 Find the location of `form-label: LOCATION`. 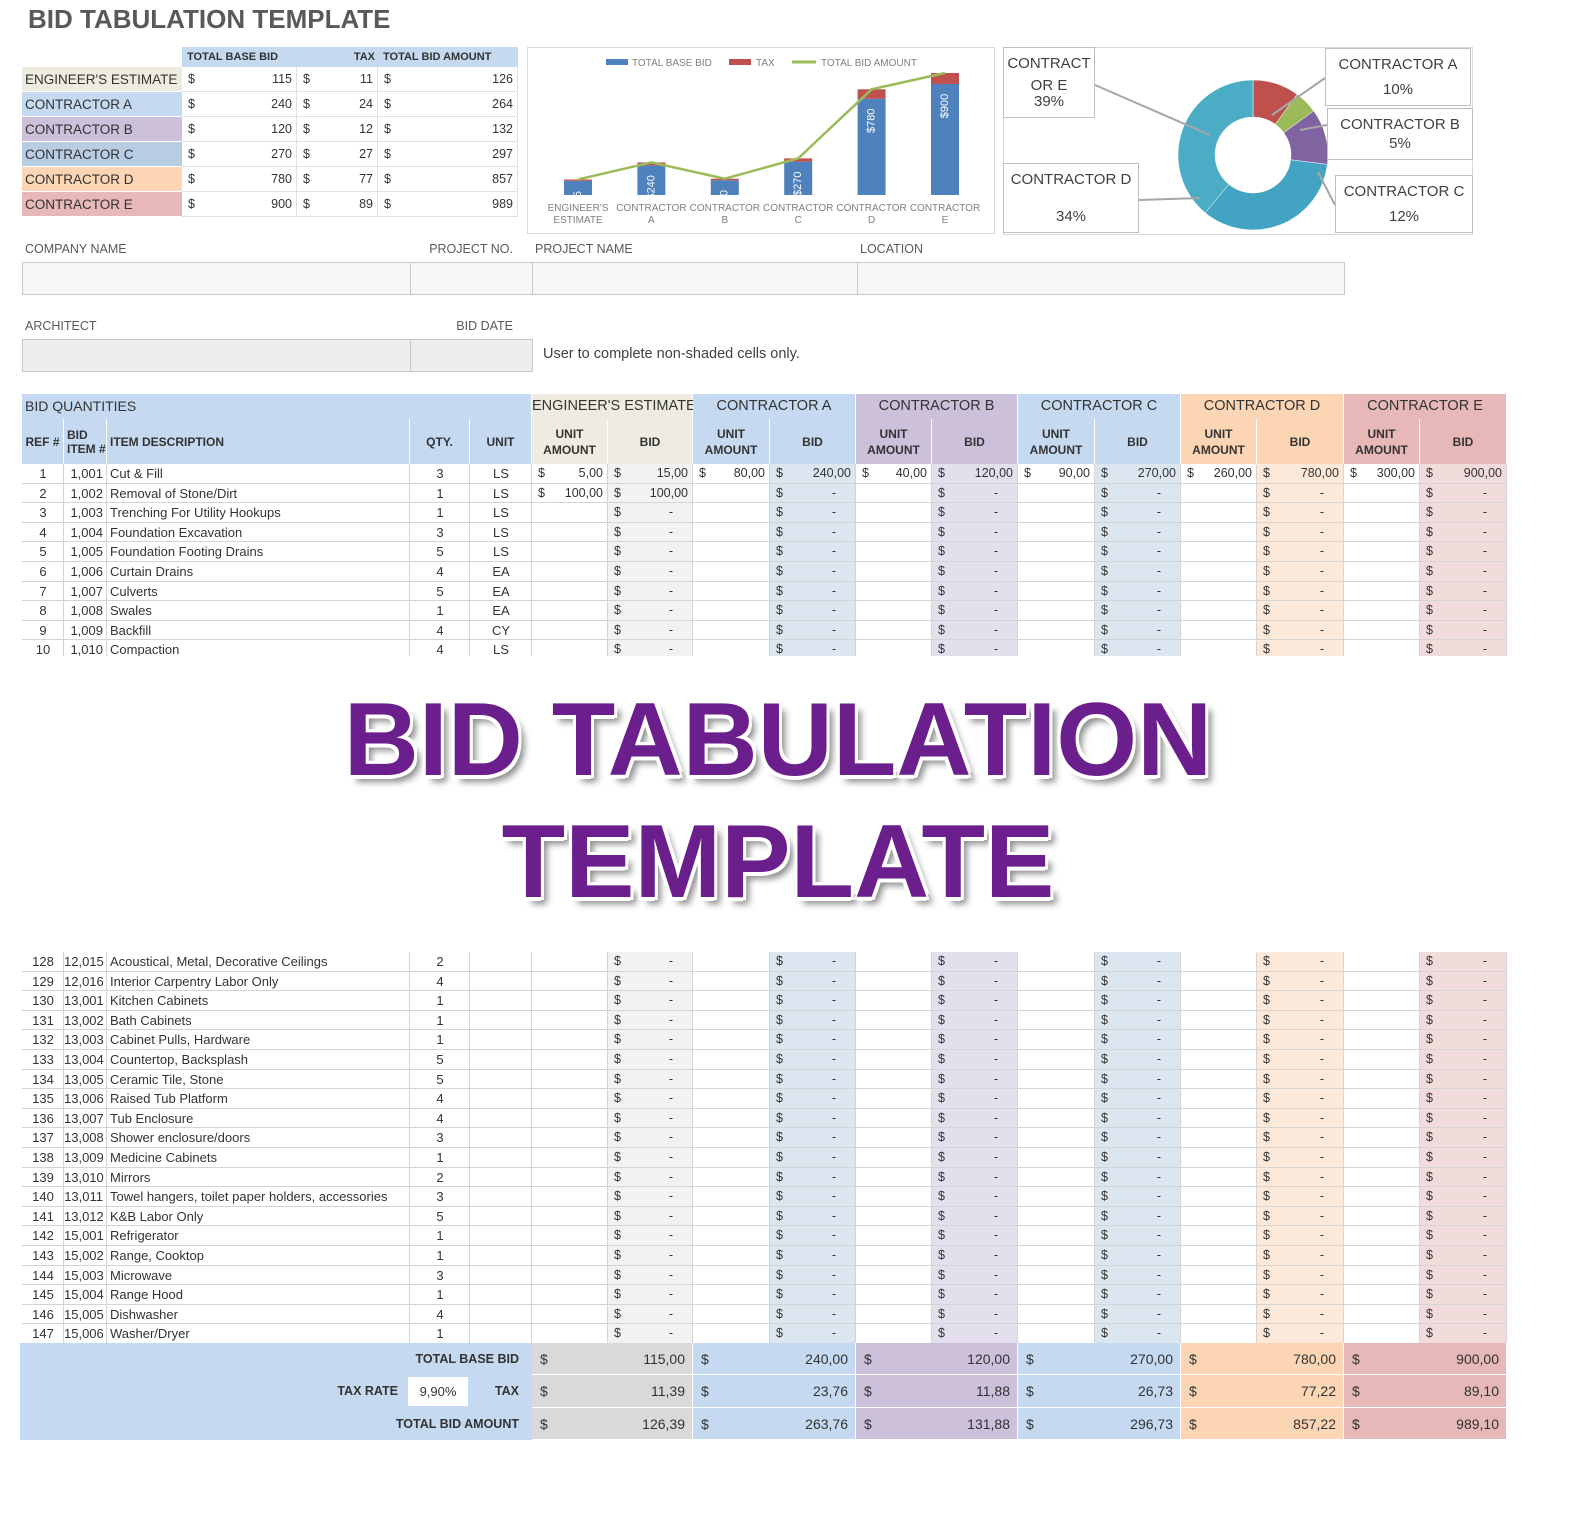

form-label: LOCATION is located at coordinates (891, 249).